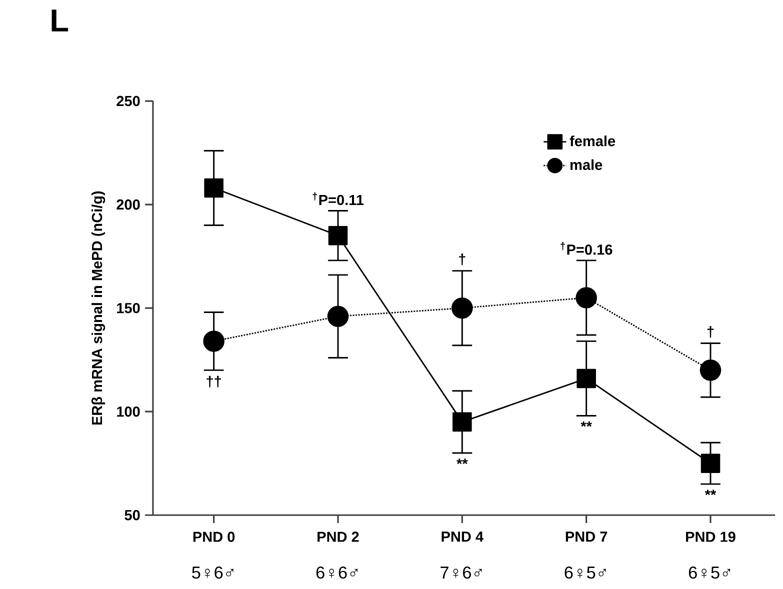 The width and height of the screenshot is (783, 589). What do you see at coordinates (338, 536) in the screenshot?
I see `x-tick-label: PND 2` at bounding box center [338, 536].